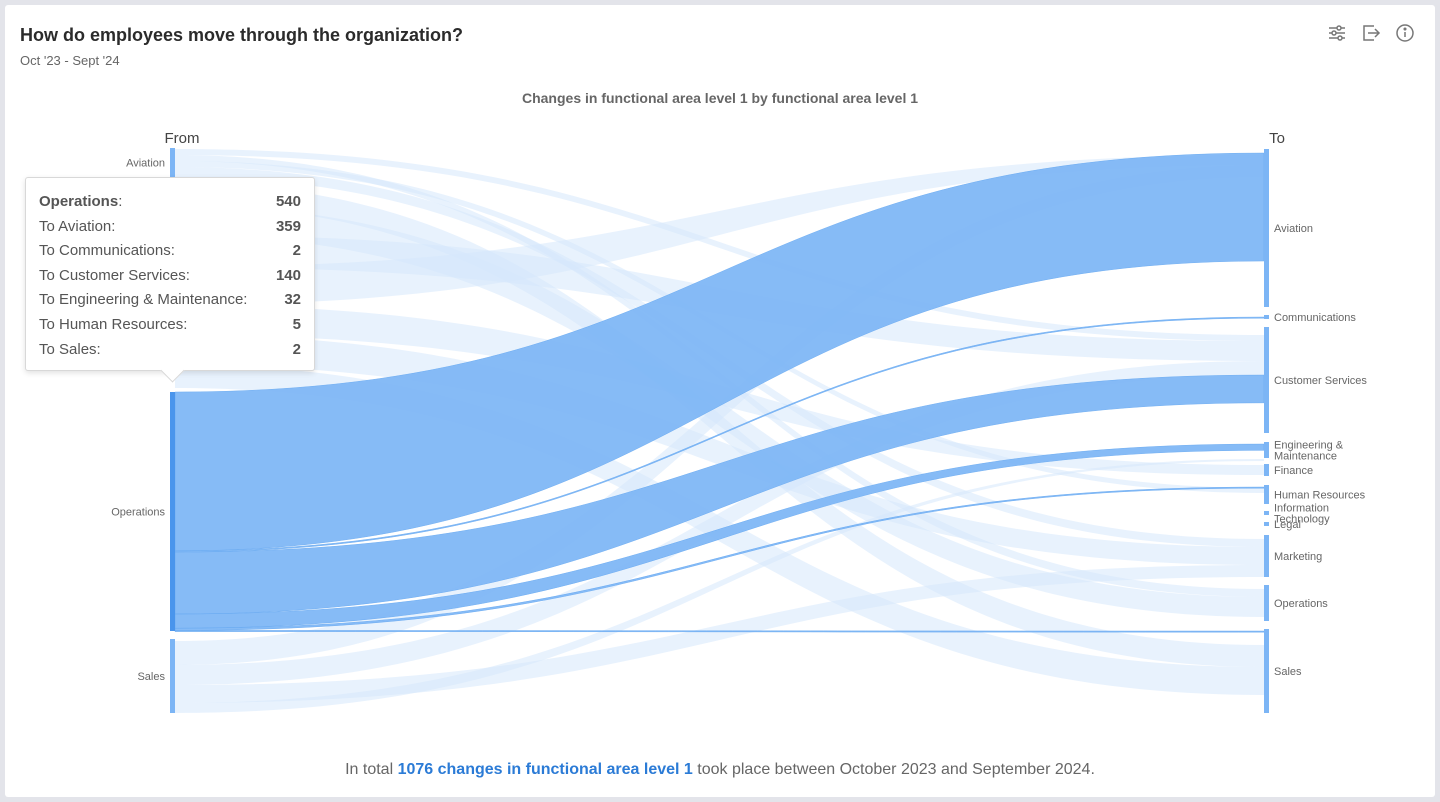  What do you see at coordinates (288, 201) in the screenshot?
I see `tooltip-total: 540` at bounding box center [288, 201].